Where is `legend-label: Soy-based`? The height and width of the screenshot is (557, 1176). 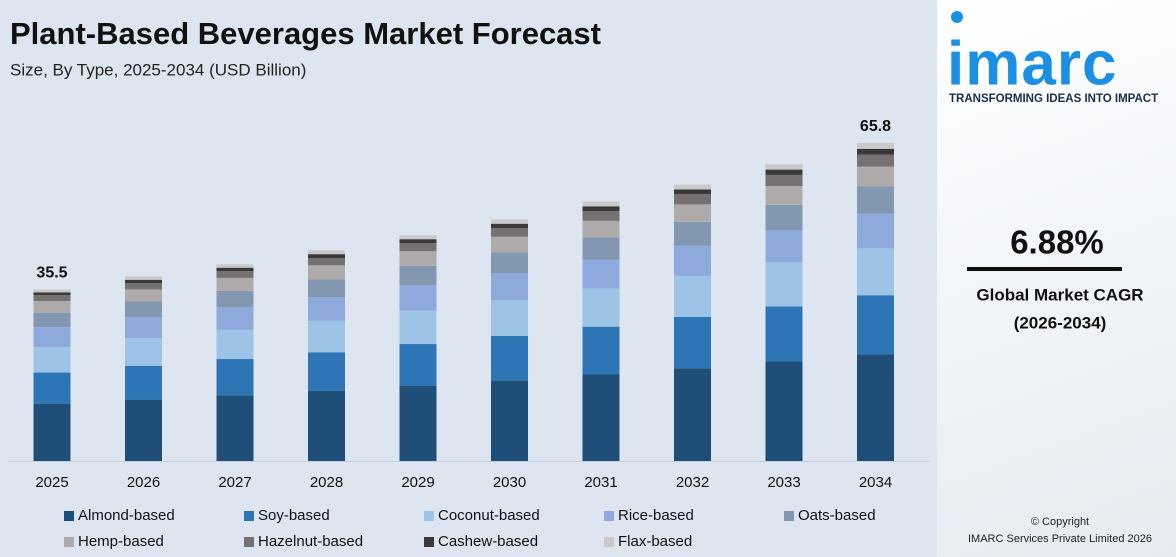
legend-label: Soy-based is located at coordinates (294, 515).